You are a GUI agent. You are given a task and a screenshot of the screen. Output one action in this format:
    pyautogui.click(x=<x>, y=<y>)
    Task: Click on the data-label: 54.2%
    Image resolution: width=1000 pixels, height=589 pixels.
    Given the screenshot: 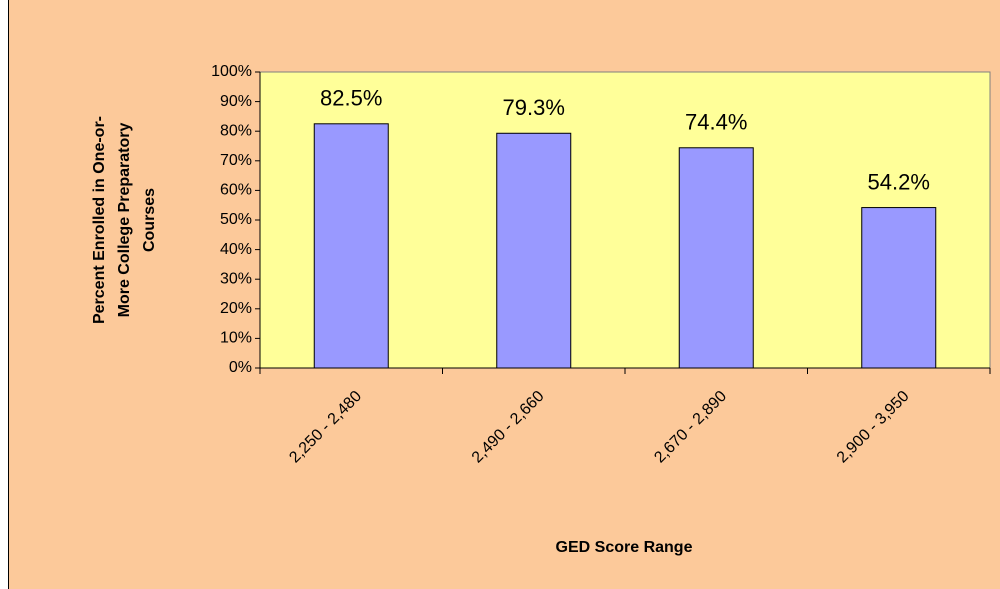 What is the action you would take?
    pyautogui.click(x=899, y=181)
    